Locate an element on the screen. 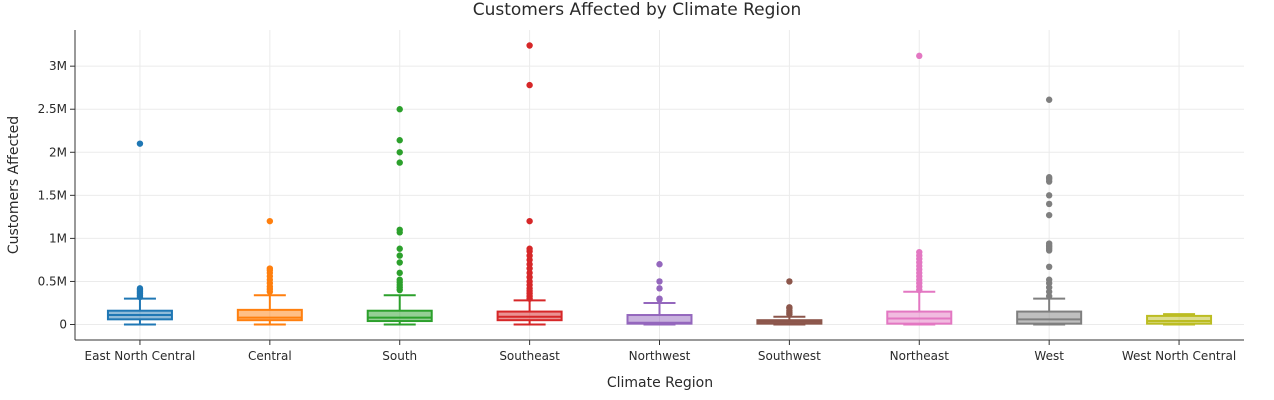  x-tick-label: South is located at coordinates (399, 356).